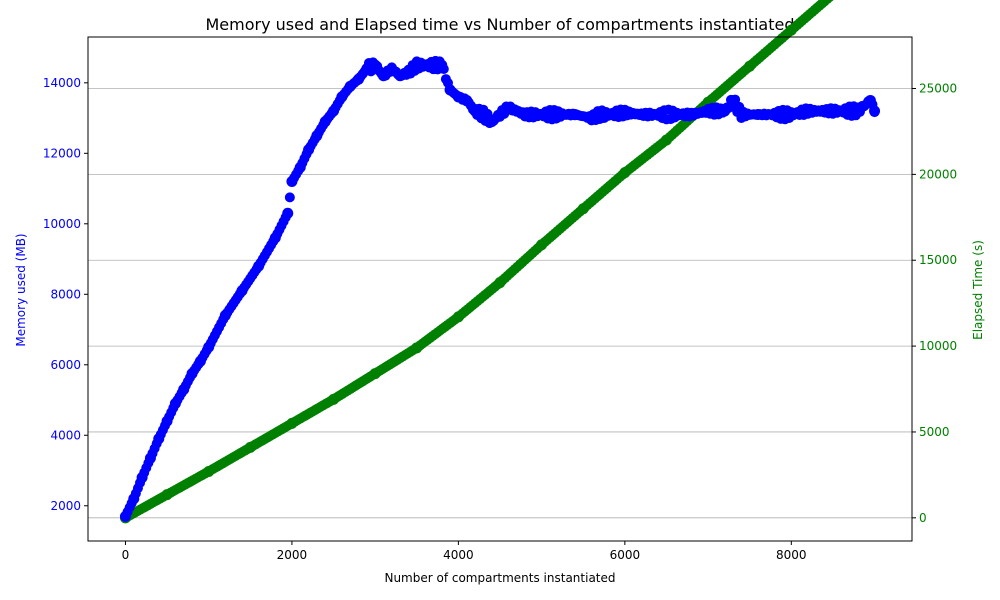  I want to click on y-right-tick-label: 5000, so click(934, 432).